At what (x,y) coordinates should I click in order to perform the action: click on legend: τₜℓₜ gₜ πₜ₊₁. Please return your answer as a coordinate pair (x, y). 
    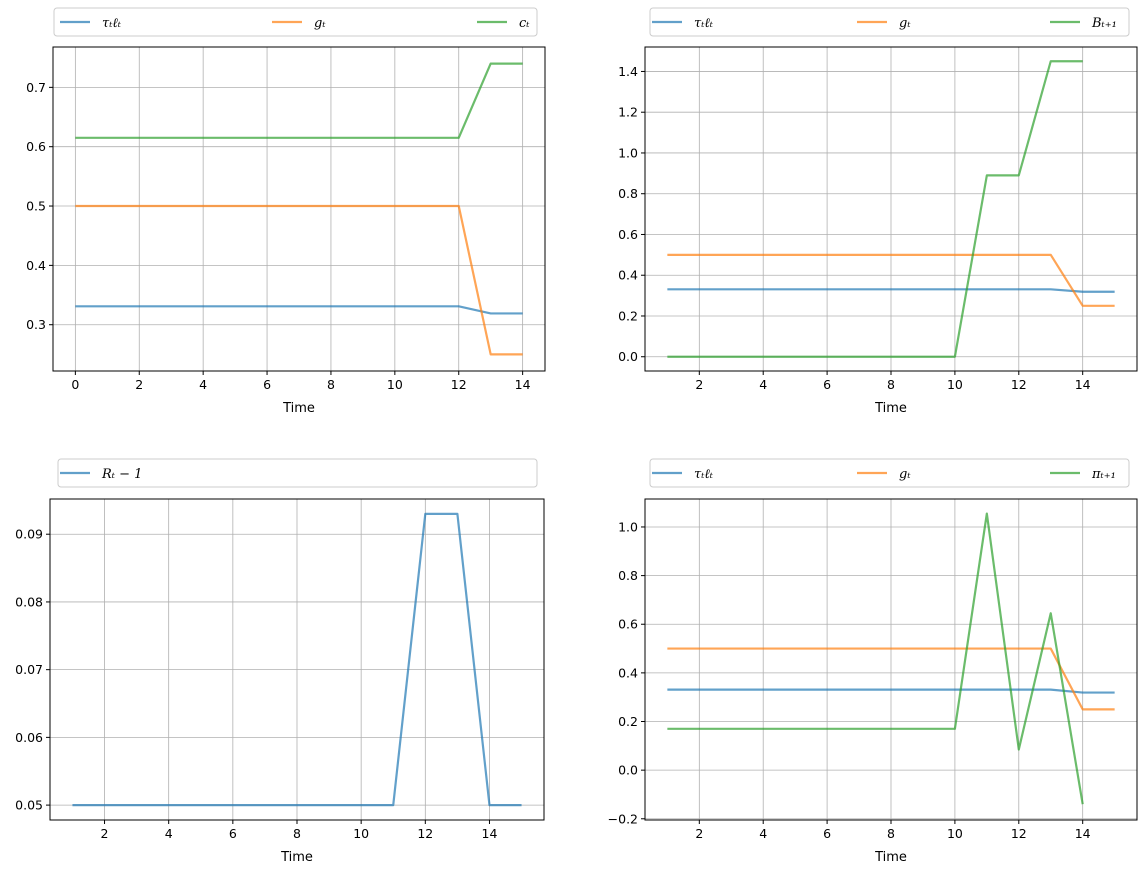
    Looking at the image, I should click on (889, 473).